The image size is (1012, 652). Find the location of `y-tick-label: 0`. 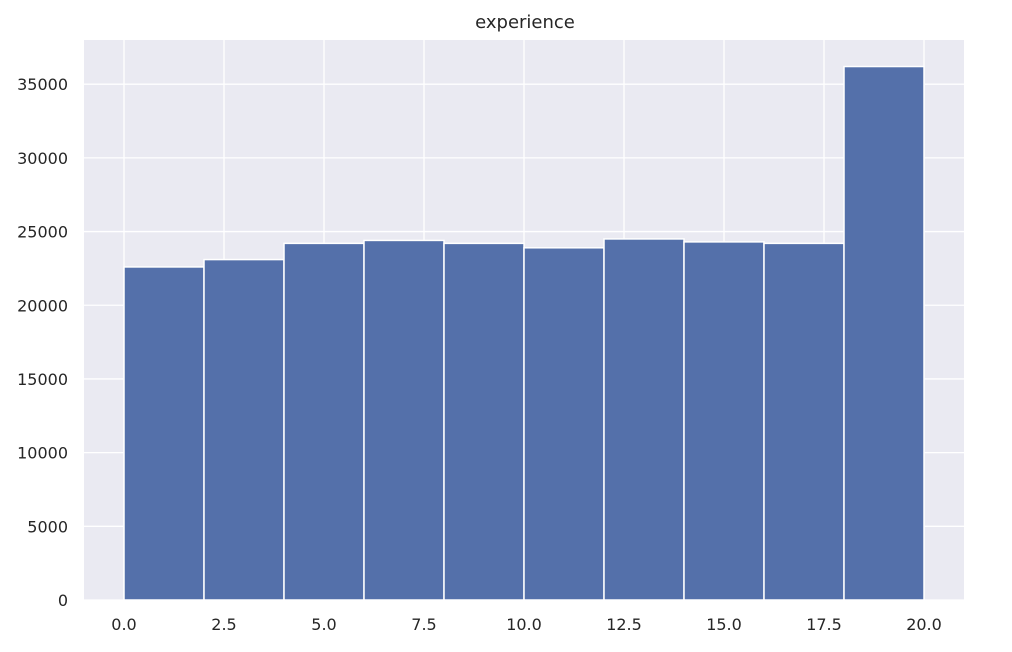

y-tick-label: 0 is located at coordinates (63, 600).